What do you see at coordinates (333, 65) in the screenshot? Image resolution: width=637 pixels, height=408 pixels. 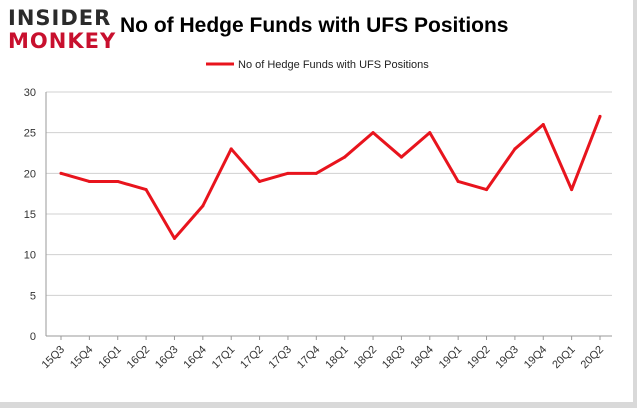 I see `legend-label: No of Hedge Funds with UFS Positions` at bounding box center [333, 65].